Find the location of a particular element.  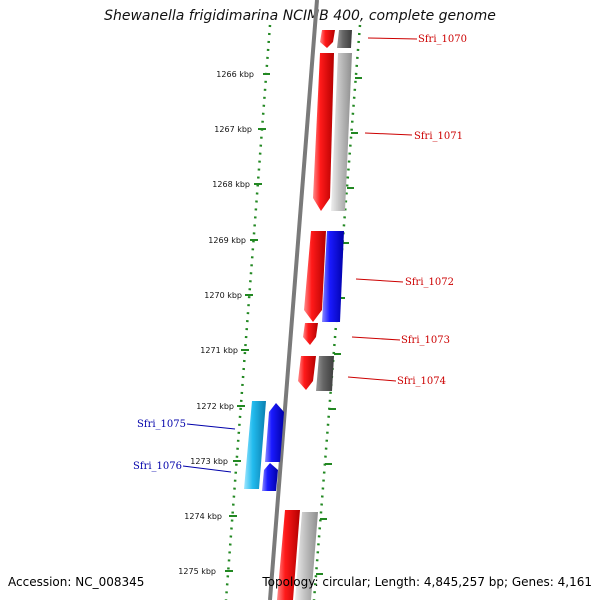

gene-label-sfri-1070: Sfri_1070 is located at coordinates (442, 39).